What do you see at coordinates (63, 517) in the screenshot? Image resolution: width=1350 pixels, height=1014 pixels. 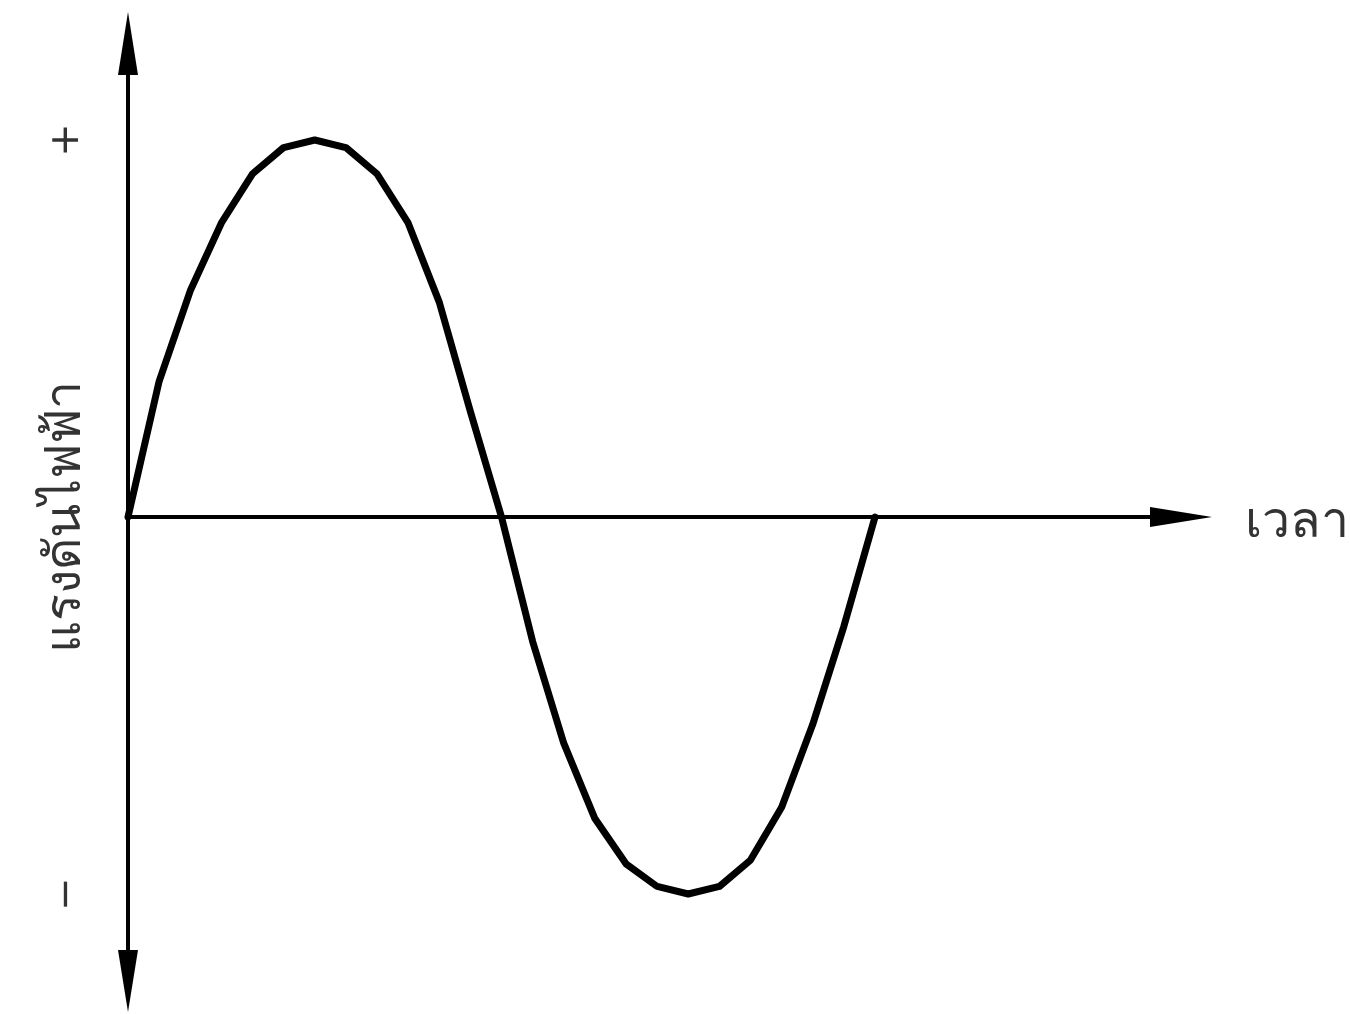 I see `y-axis-title: แรงดันไฟฟ้า` at bounding box center [63, 517].